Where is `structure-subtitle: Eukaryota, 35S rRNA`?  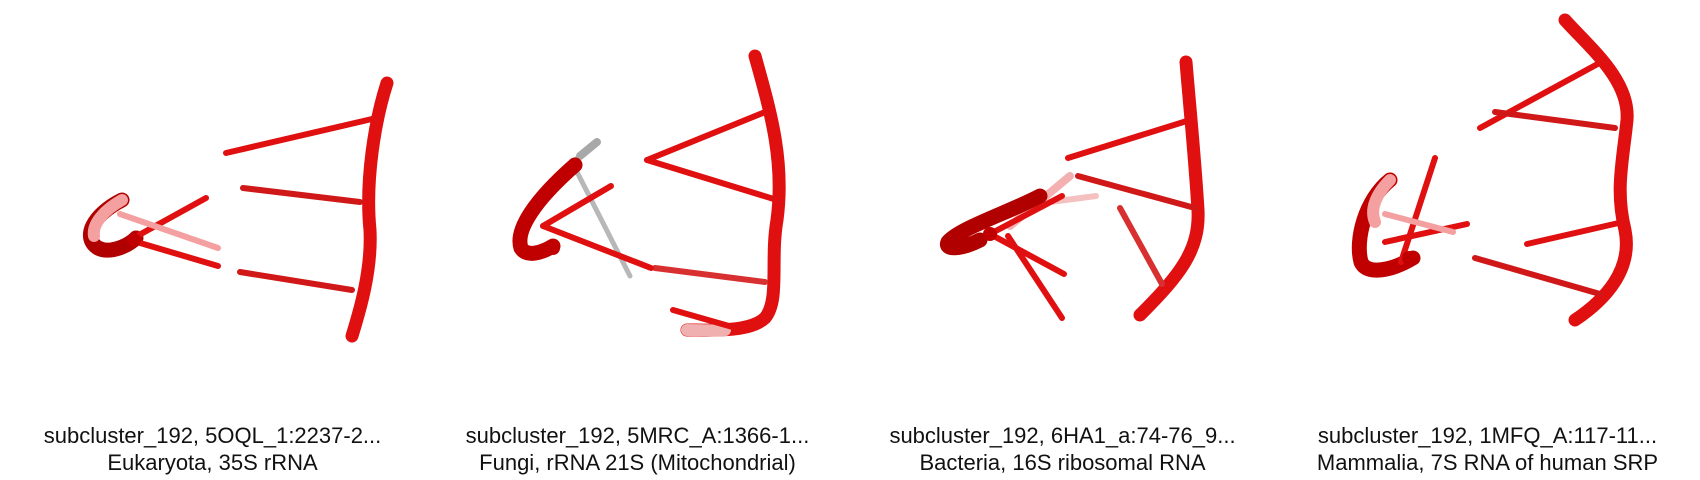 structure-subtitle: Eukaryota, 35S rRNA is located at coordinates (212, 462).